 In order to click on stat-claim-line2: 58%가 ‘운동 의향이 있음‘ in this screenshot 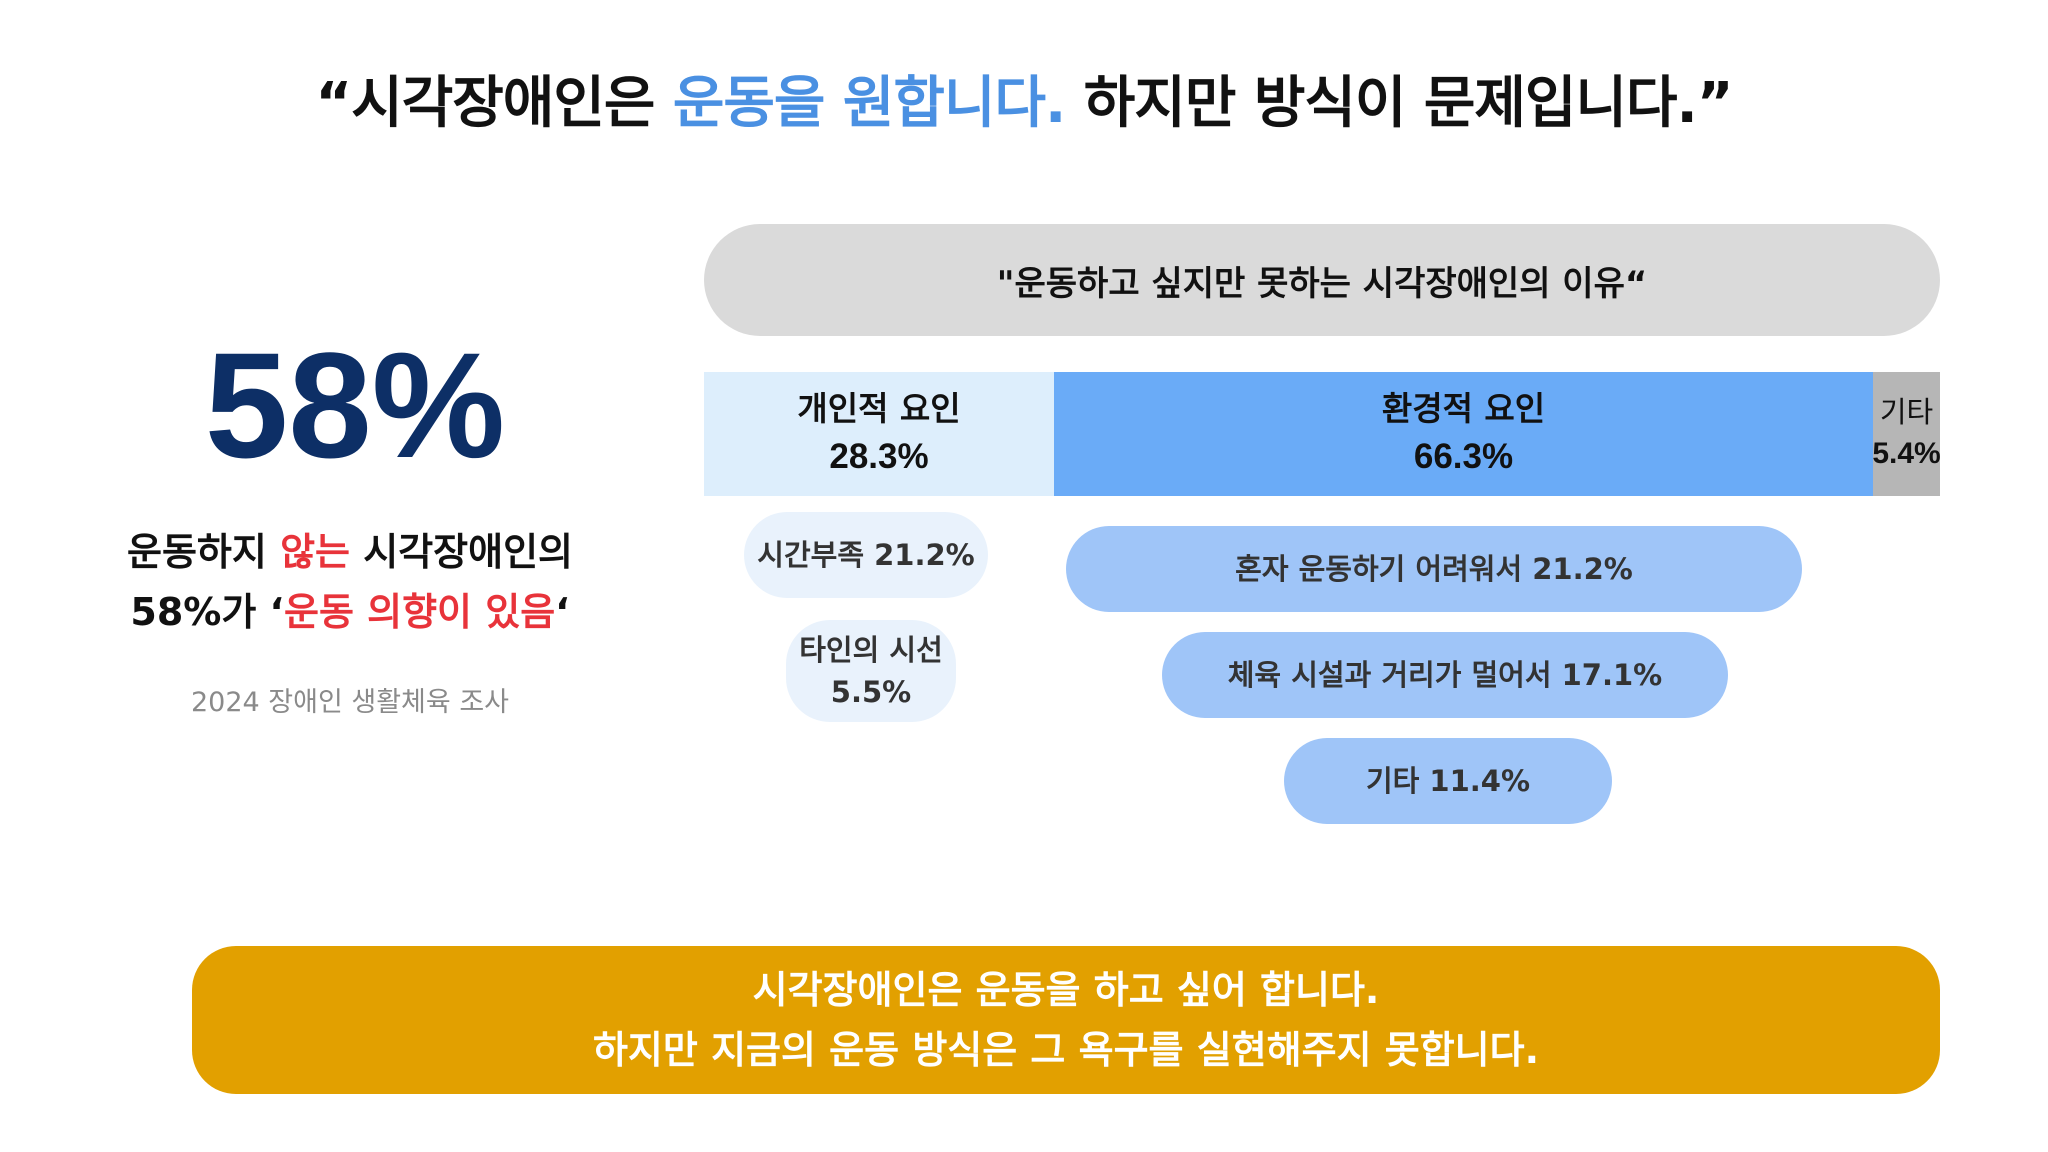, I will do `click(350, 612)`.